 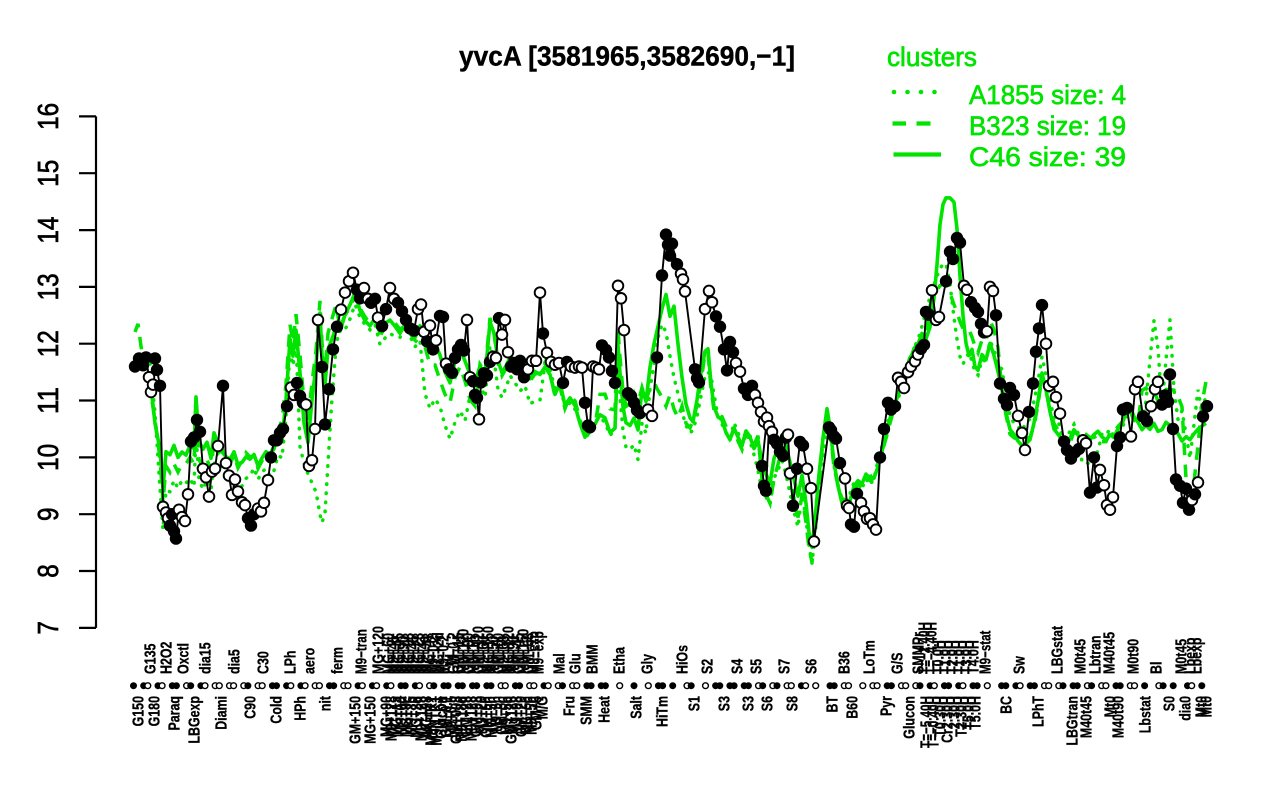 What do you see at coordinates (663, 711) in the screenshot?
I see `svg-text: HiTm` at bounding box center [663, 711].